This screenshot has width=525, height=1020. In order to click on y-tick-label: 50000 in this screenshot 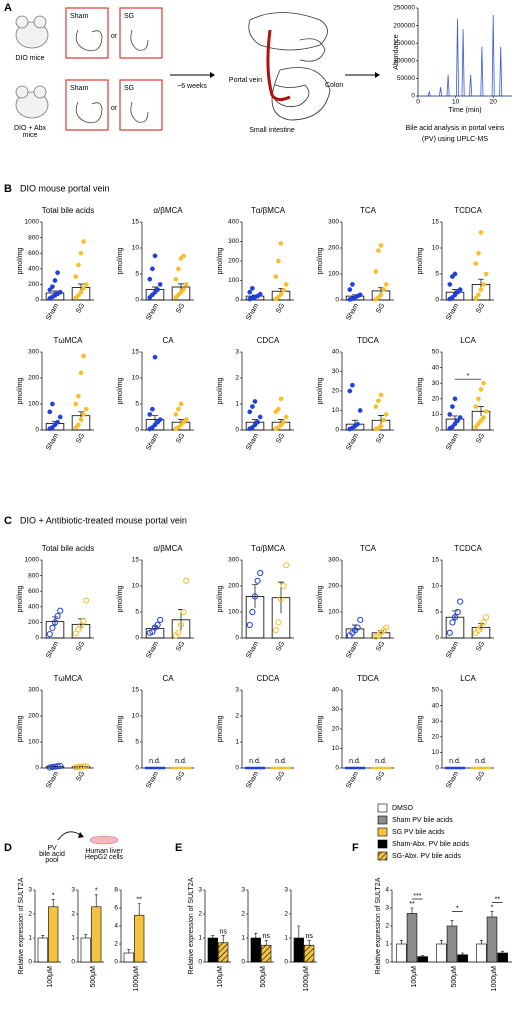, I will do `click(406, 78)`.